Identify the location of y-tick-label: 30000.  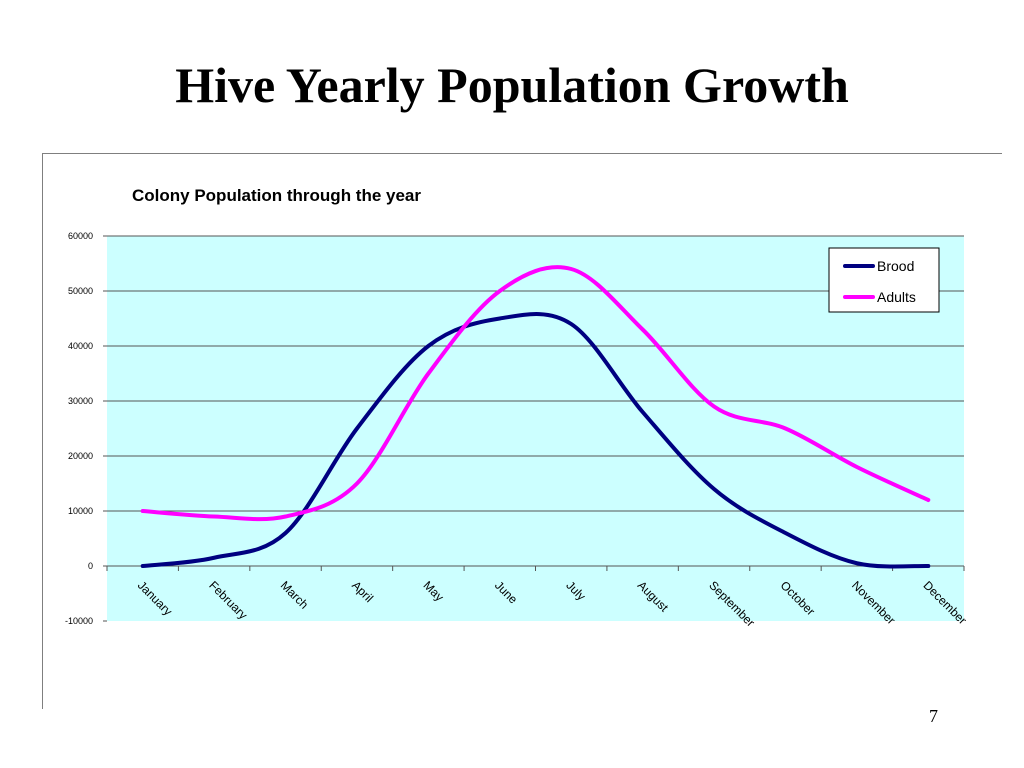
(80, 401).